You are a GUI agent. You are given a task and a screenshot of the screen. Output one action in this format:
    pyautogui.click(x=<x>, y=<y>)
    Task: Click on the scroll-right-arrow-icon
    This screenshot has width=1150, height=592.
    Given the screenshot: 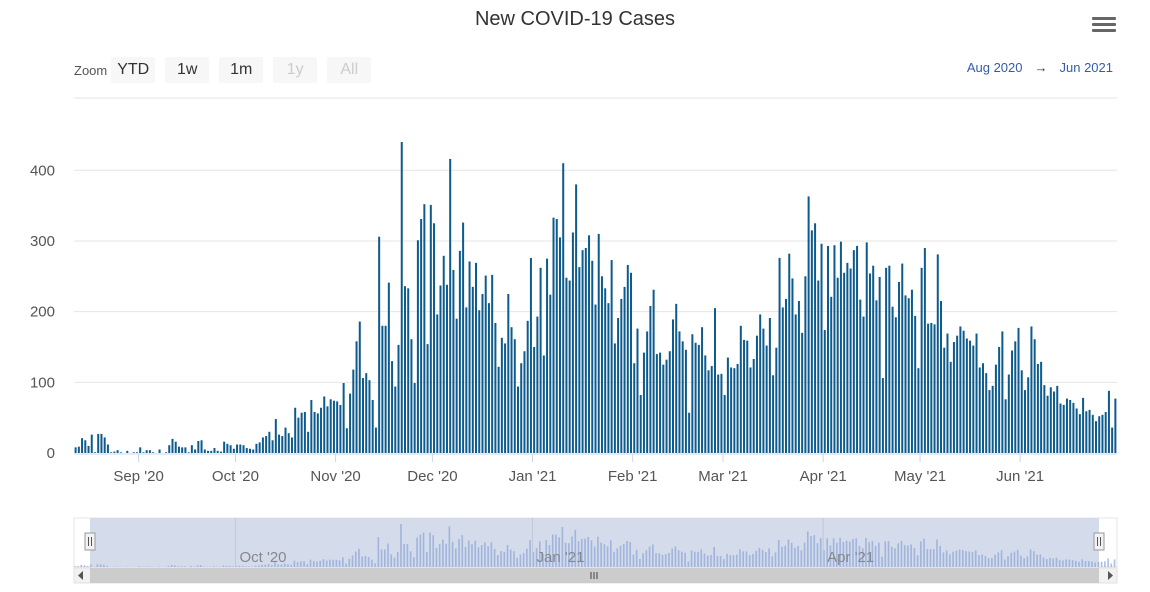 What is the action you would take?
    pyautogui.click(x=1110, y=575)
    